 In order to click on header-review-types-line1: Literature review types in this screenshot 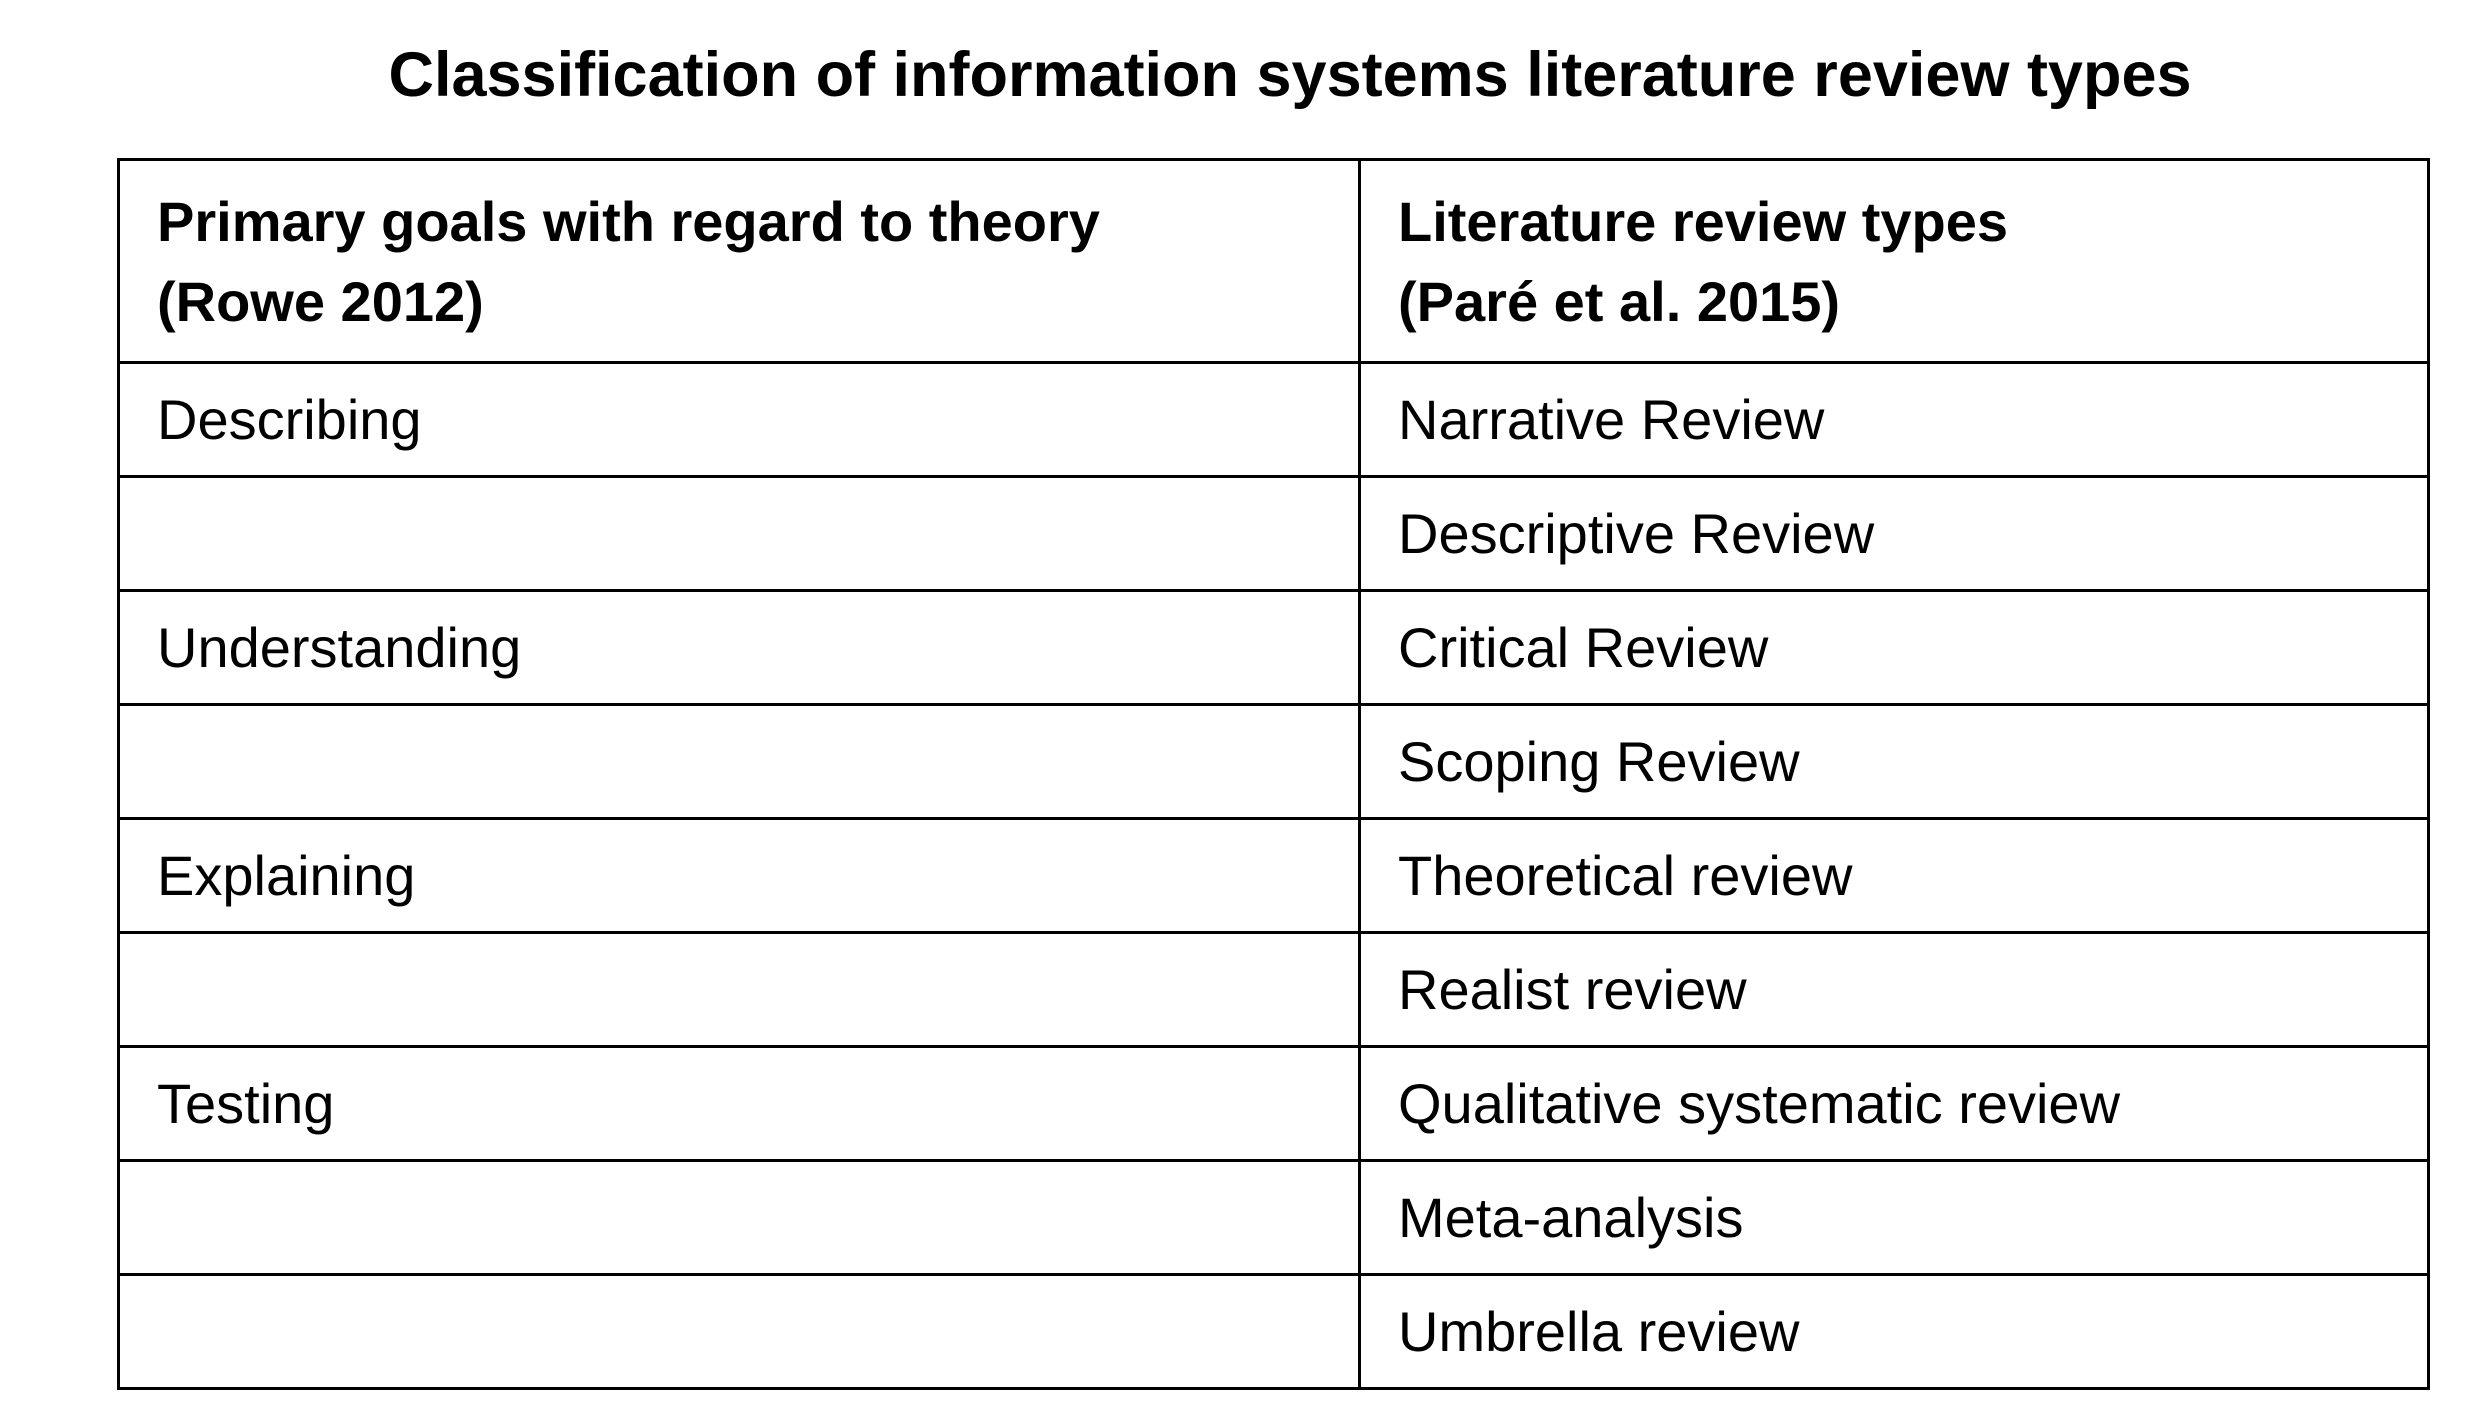, I will do `click(1703, 221)`.